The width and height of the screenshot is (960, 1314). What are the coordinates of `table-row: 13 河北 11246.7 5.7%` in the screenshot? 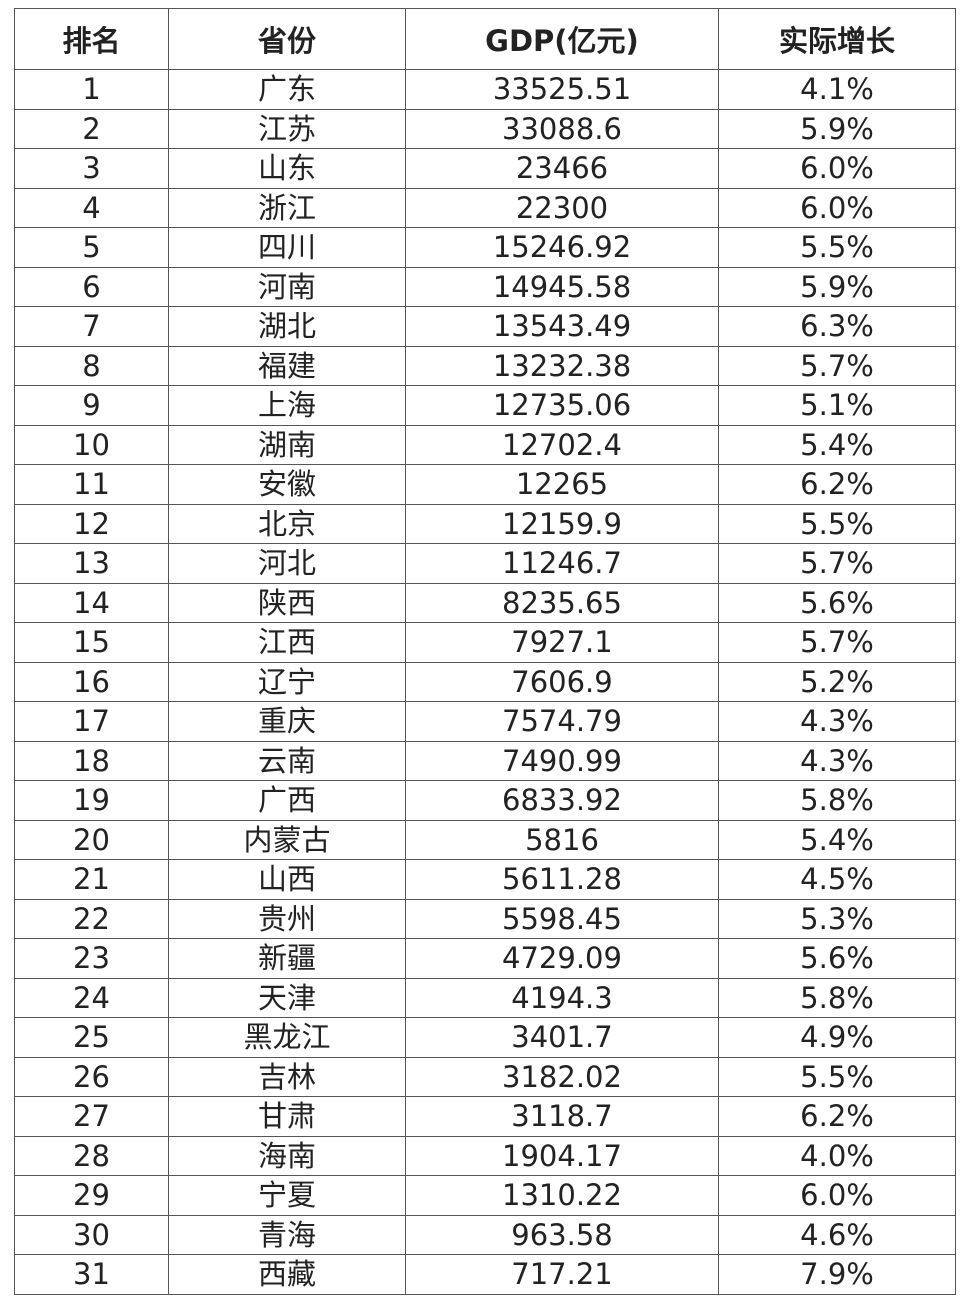 It's located at (485, 563).